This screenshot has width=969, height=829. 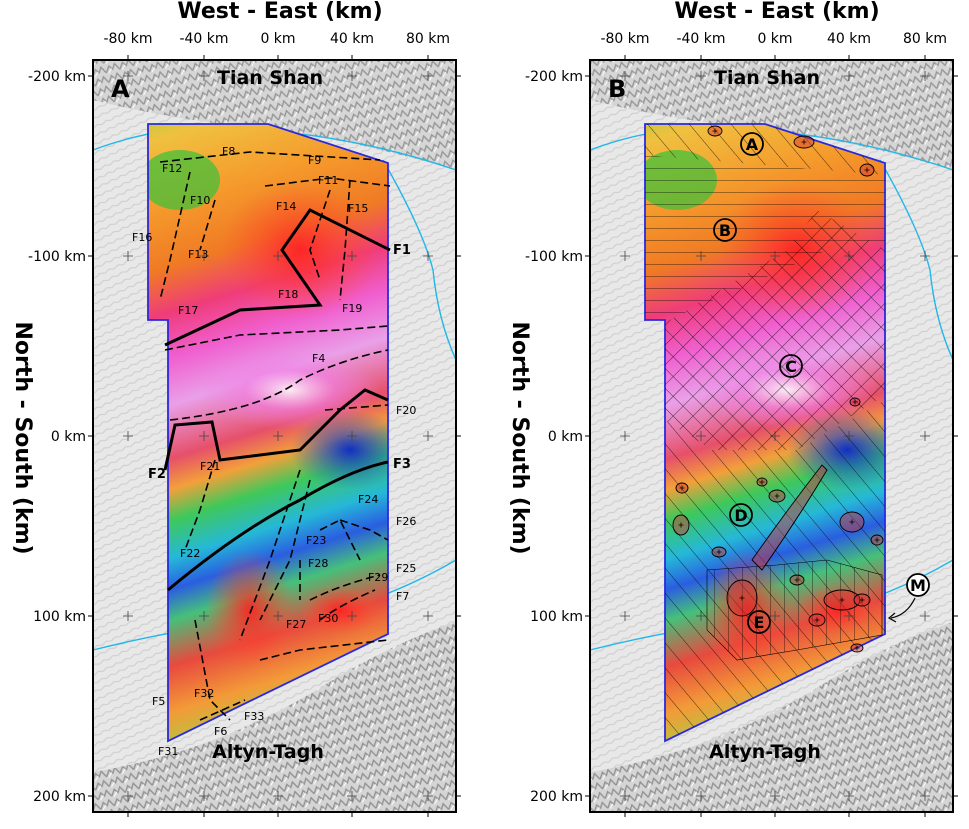 I want to click on zone-b-area, so click(x=765, y=242).